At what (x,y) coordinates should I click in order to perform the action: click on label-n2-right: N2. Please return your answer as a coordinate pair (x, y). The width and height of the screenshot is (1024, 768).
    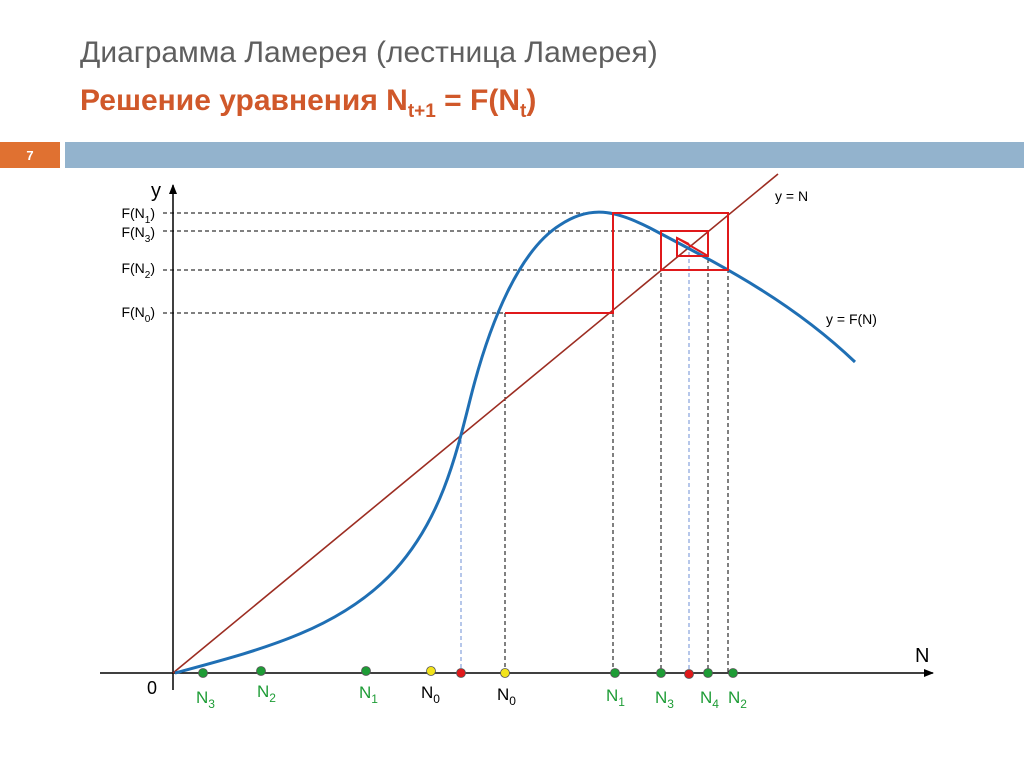
    Looking at the image, I should click on (737, 699).